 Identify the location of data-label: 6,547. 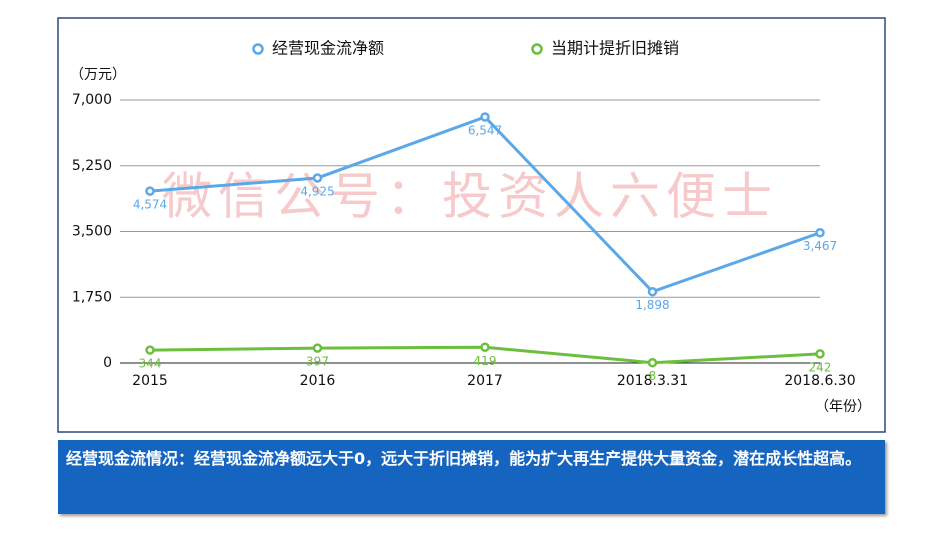
(485, 131).